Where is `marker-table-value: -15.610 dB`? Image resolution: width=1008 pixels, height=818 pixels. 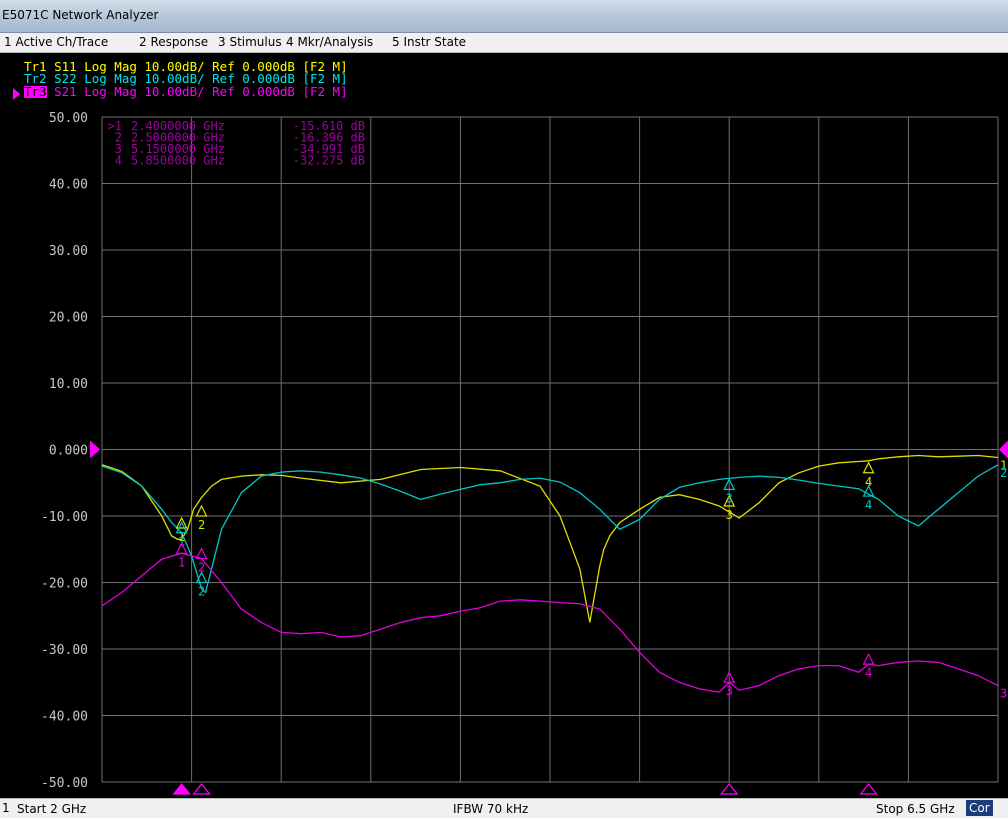
marker-table-value: -15.610 dB is located at coordinates (329, 126).